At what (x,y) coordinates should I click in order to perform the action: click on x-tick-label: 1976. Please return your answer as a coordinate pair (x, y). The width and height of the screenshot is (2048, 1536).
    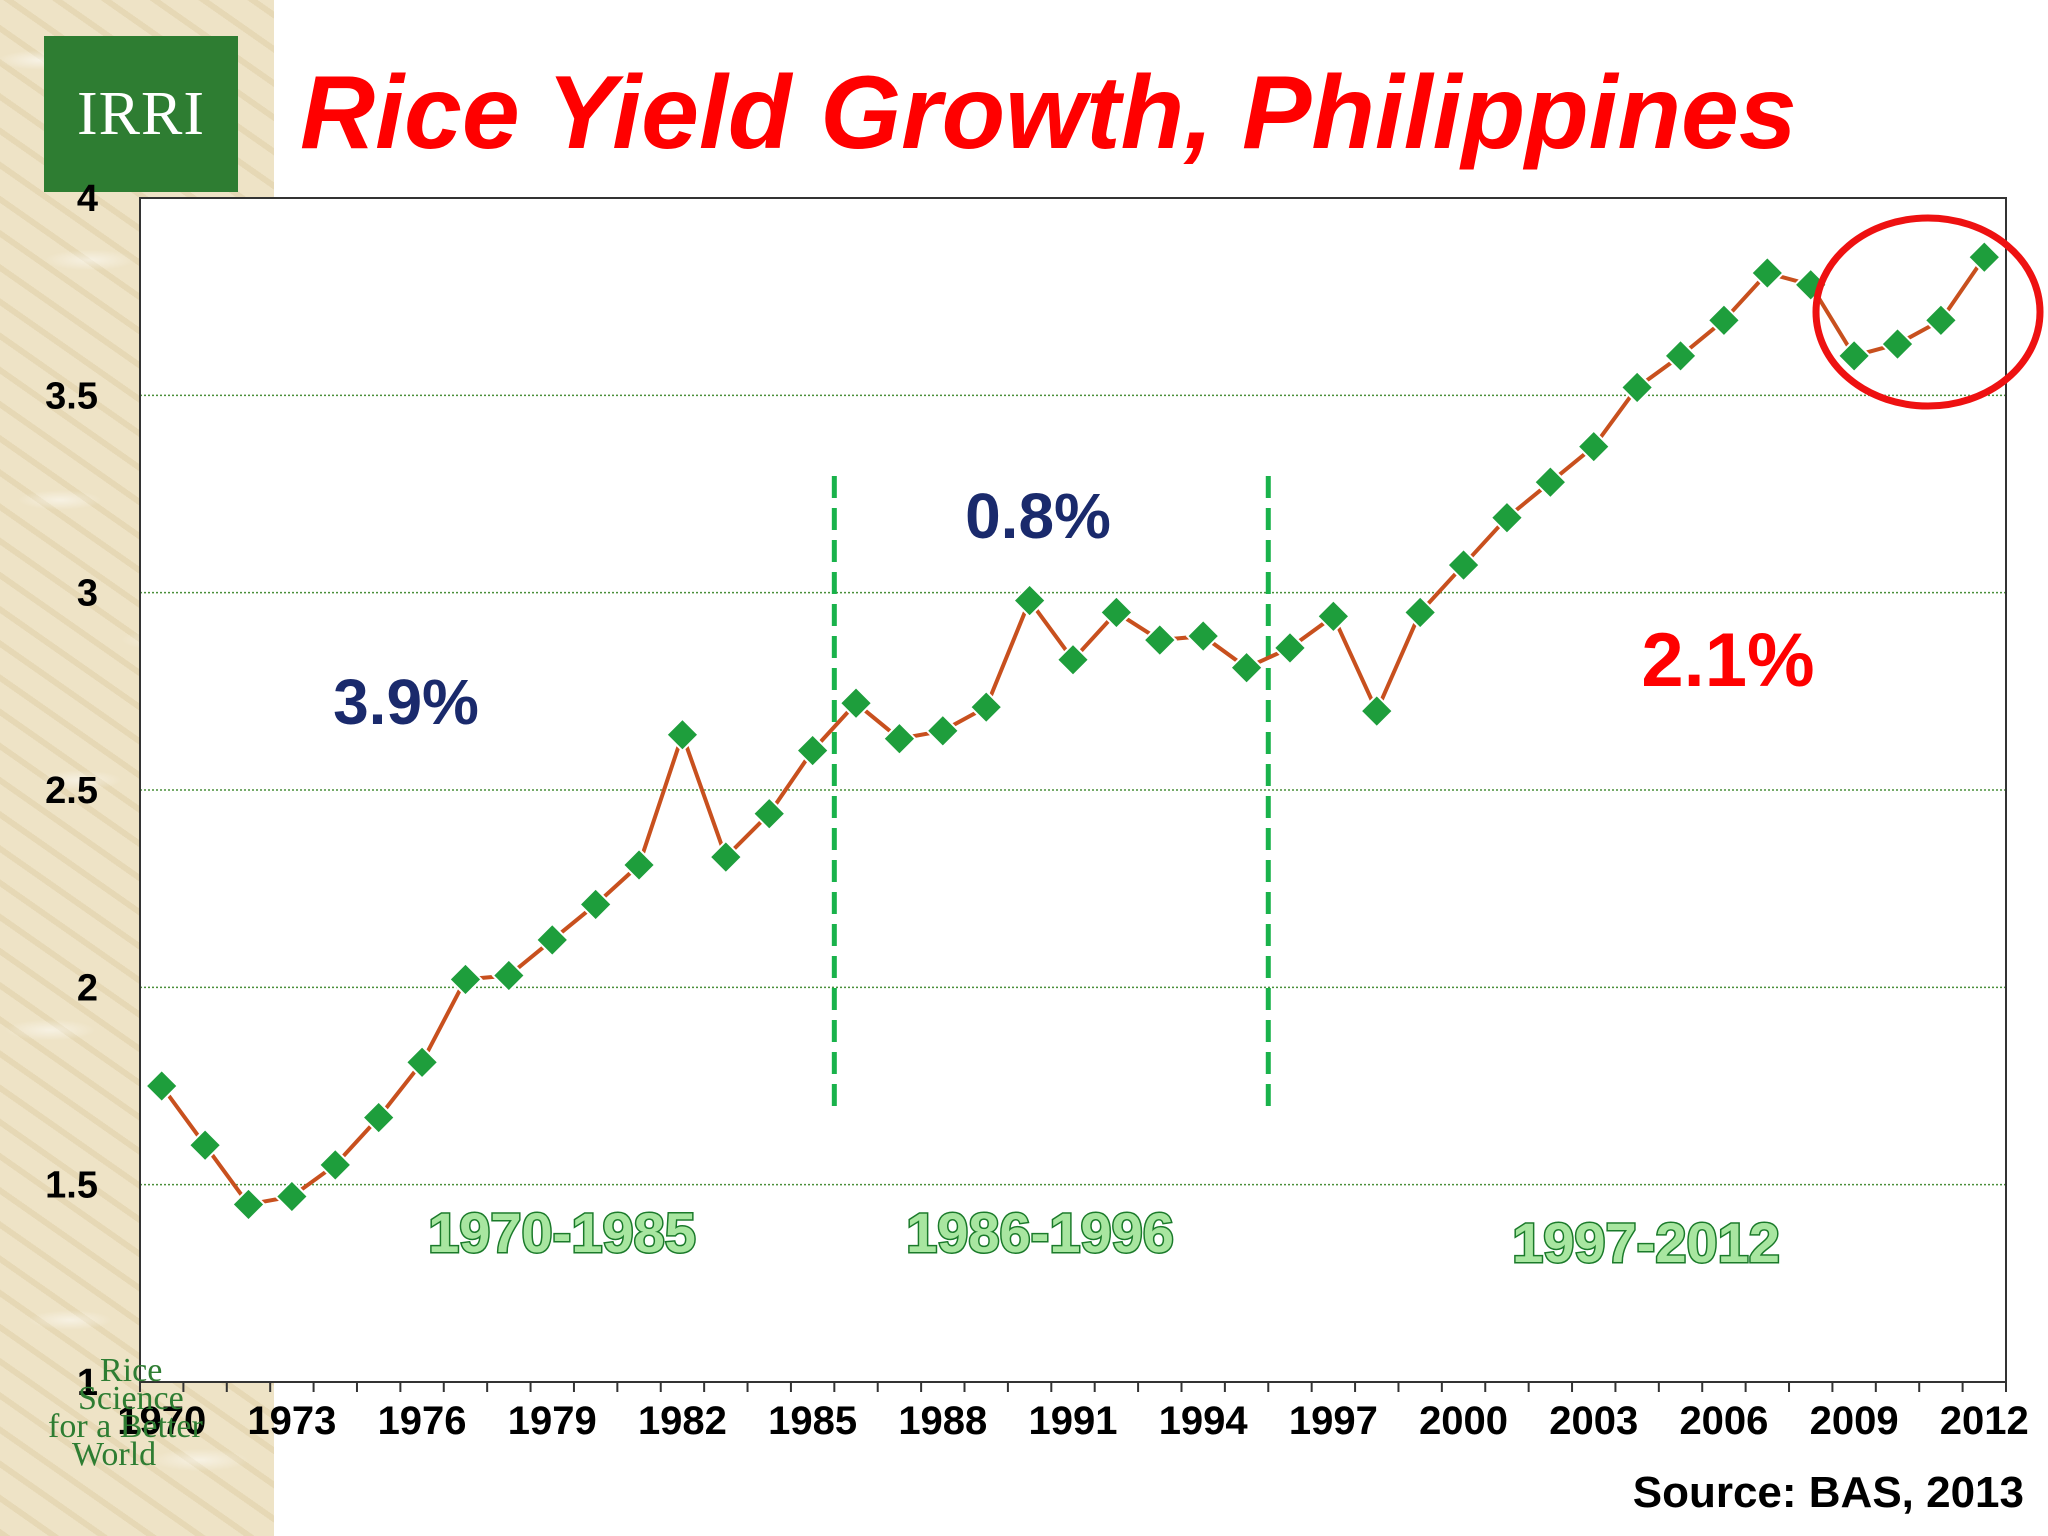
    Looking at the image, I should click on (422, 1421).